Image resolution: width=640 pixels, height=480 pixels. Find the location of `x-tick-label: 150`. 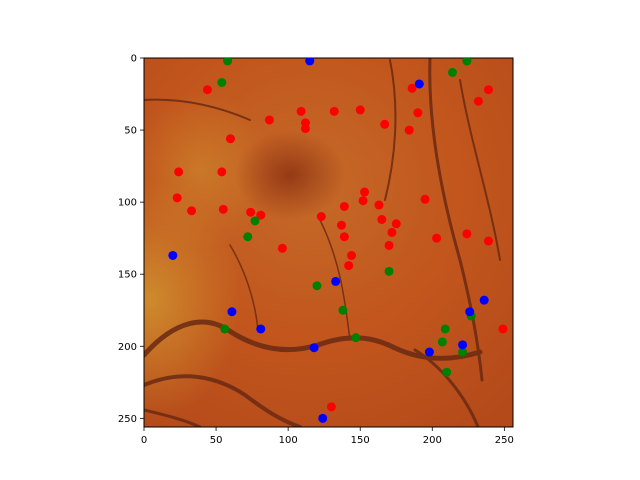

x-tick-label: 150 is located at coordinates (360, 440).